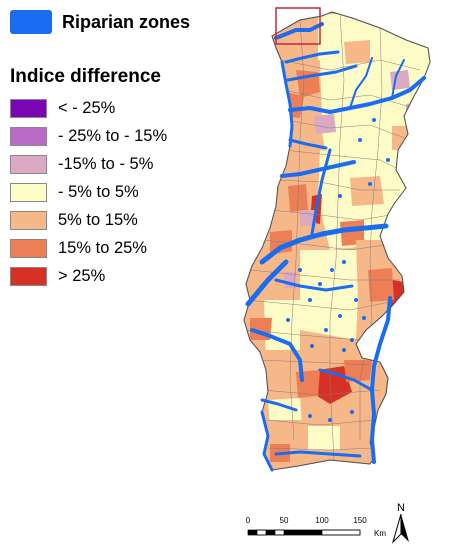 The image size is (460, 550). I want to click on region-algarve-yellow, so click(324, 438).